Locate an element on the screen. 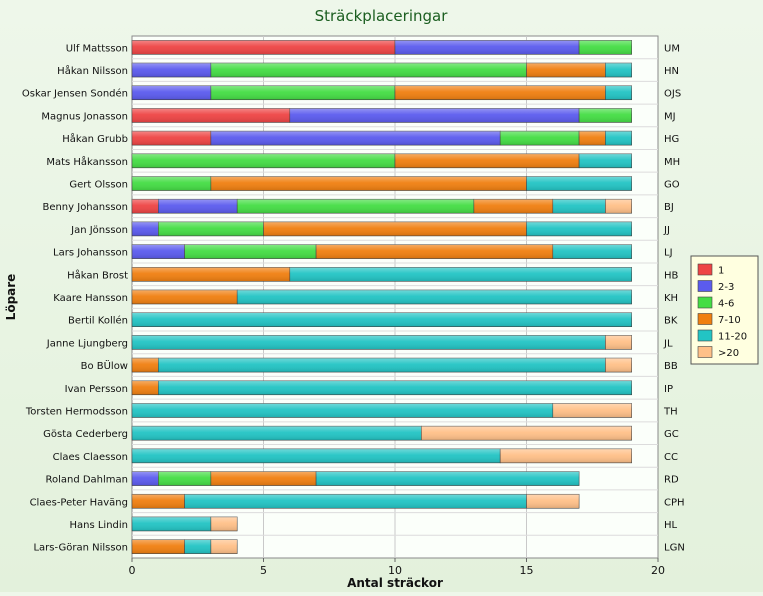  legend-label: 2-3 is located at coordinates (726, 287).